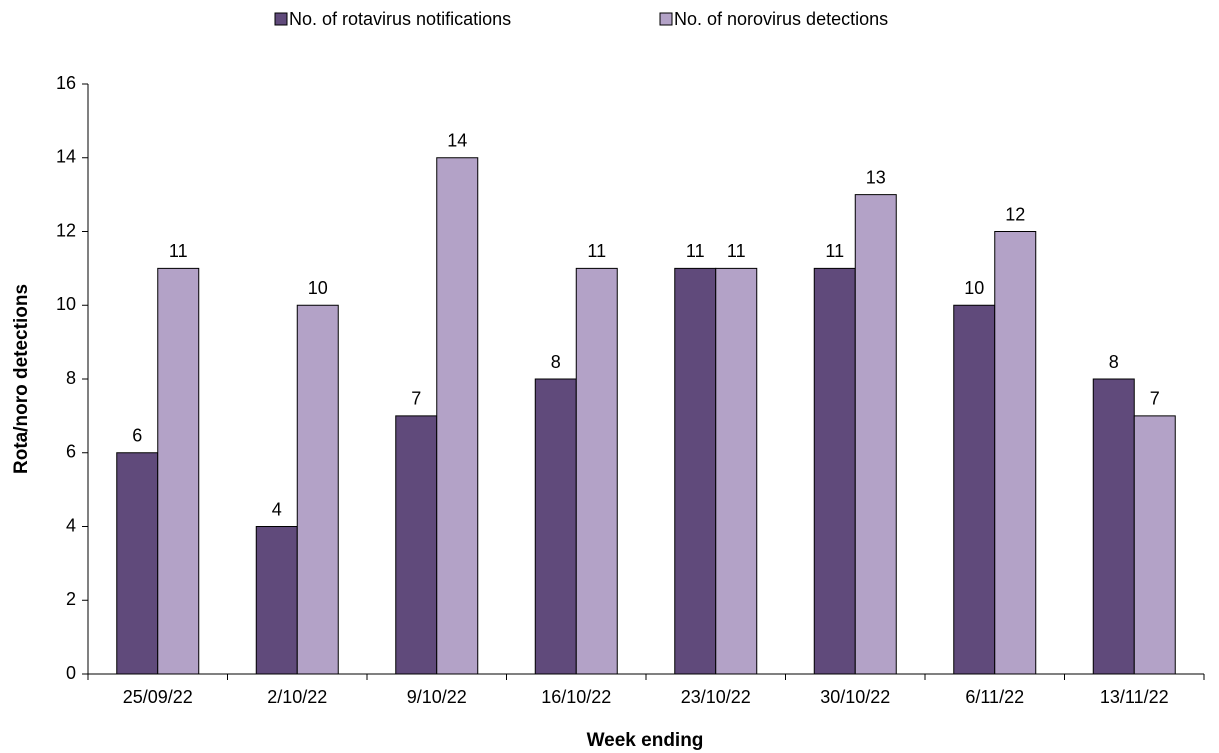 Image resolution: width=1219 pixels, height=753 pixels. I want to click on x-tick-label: 23/10/22, so click(716, 697).